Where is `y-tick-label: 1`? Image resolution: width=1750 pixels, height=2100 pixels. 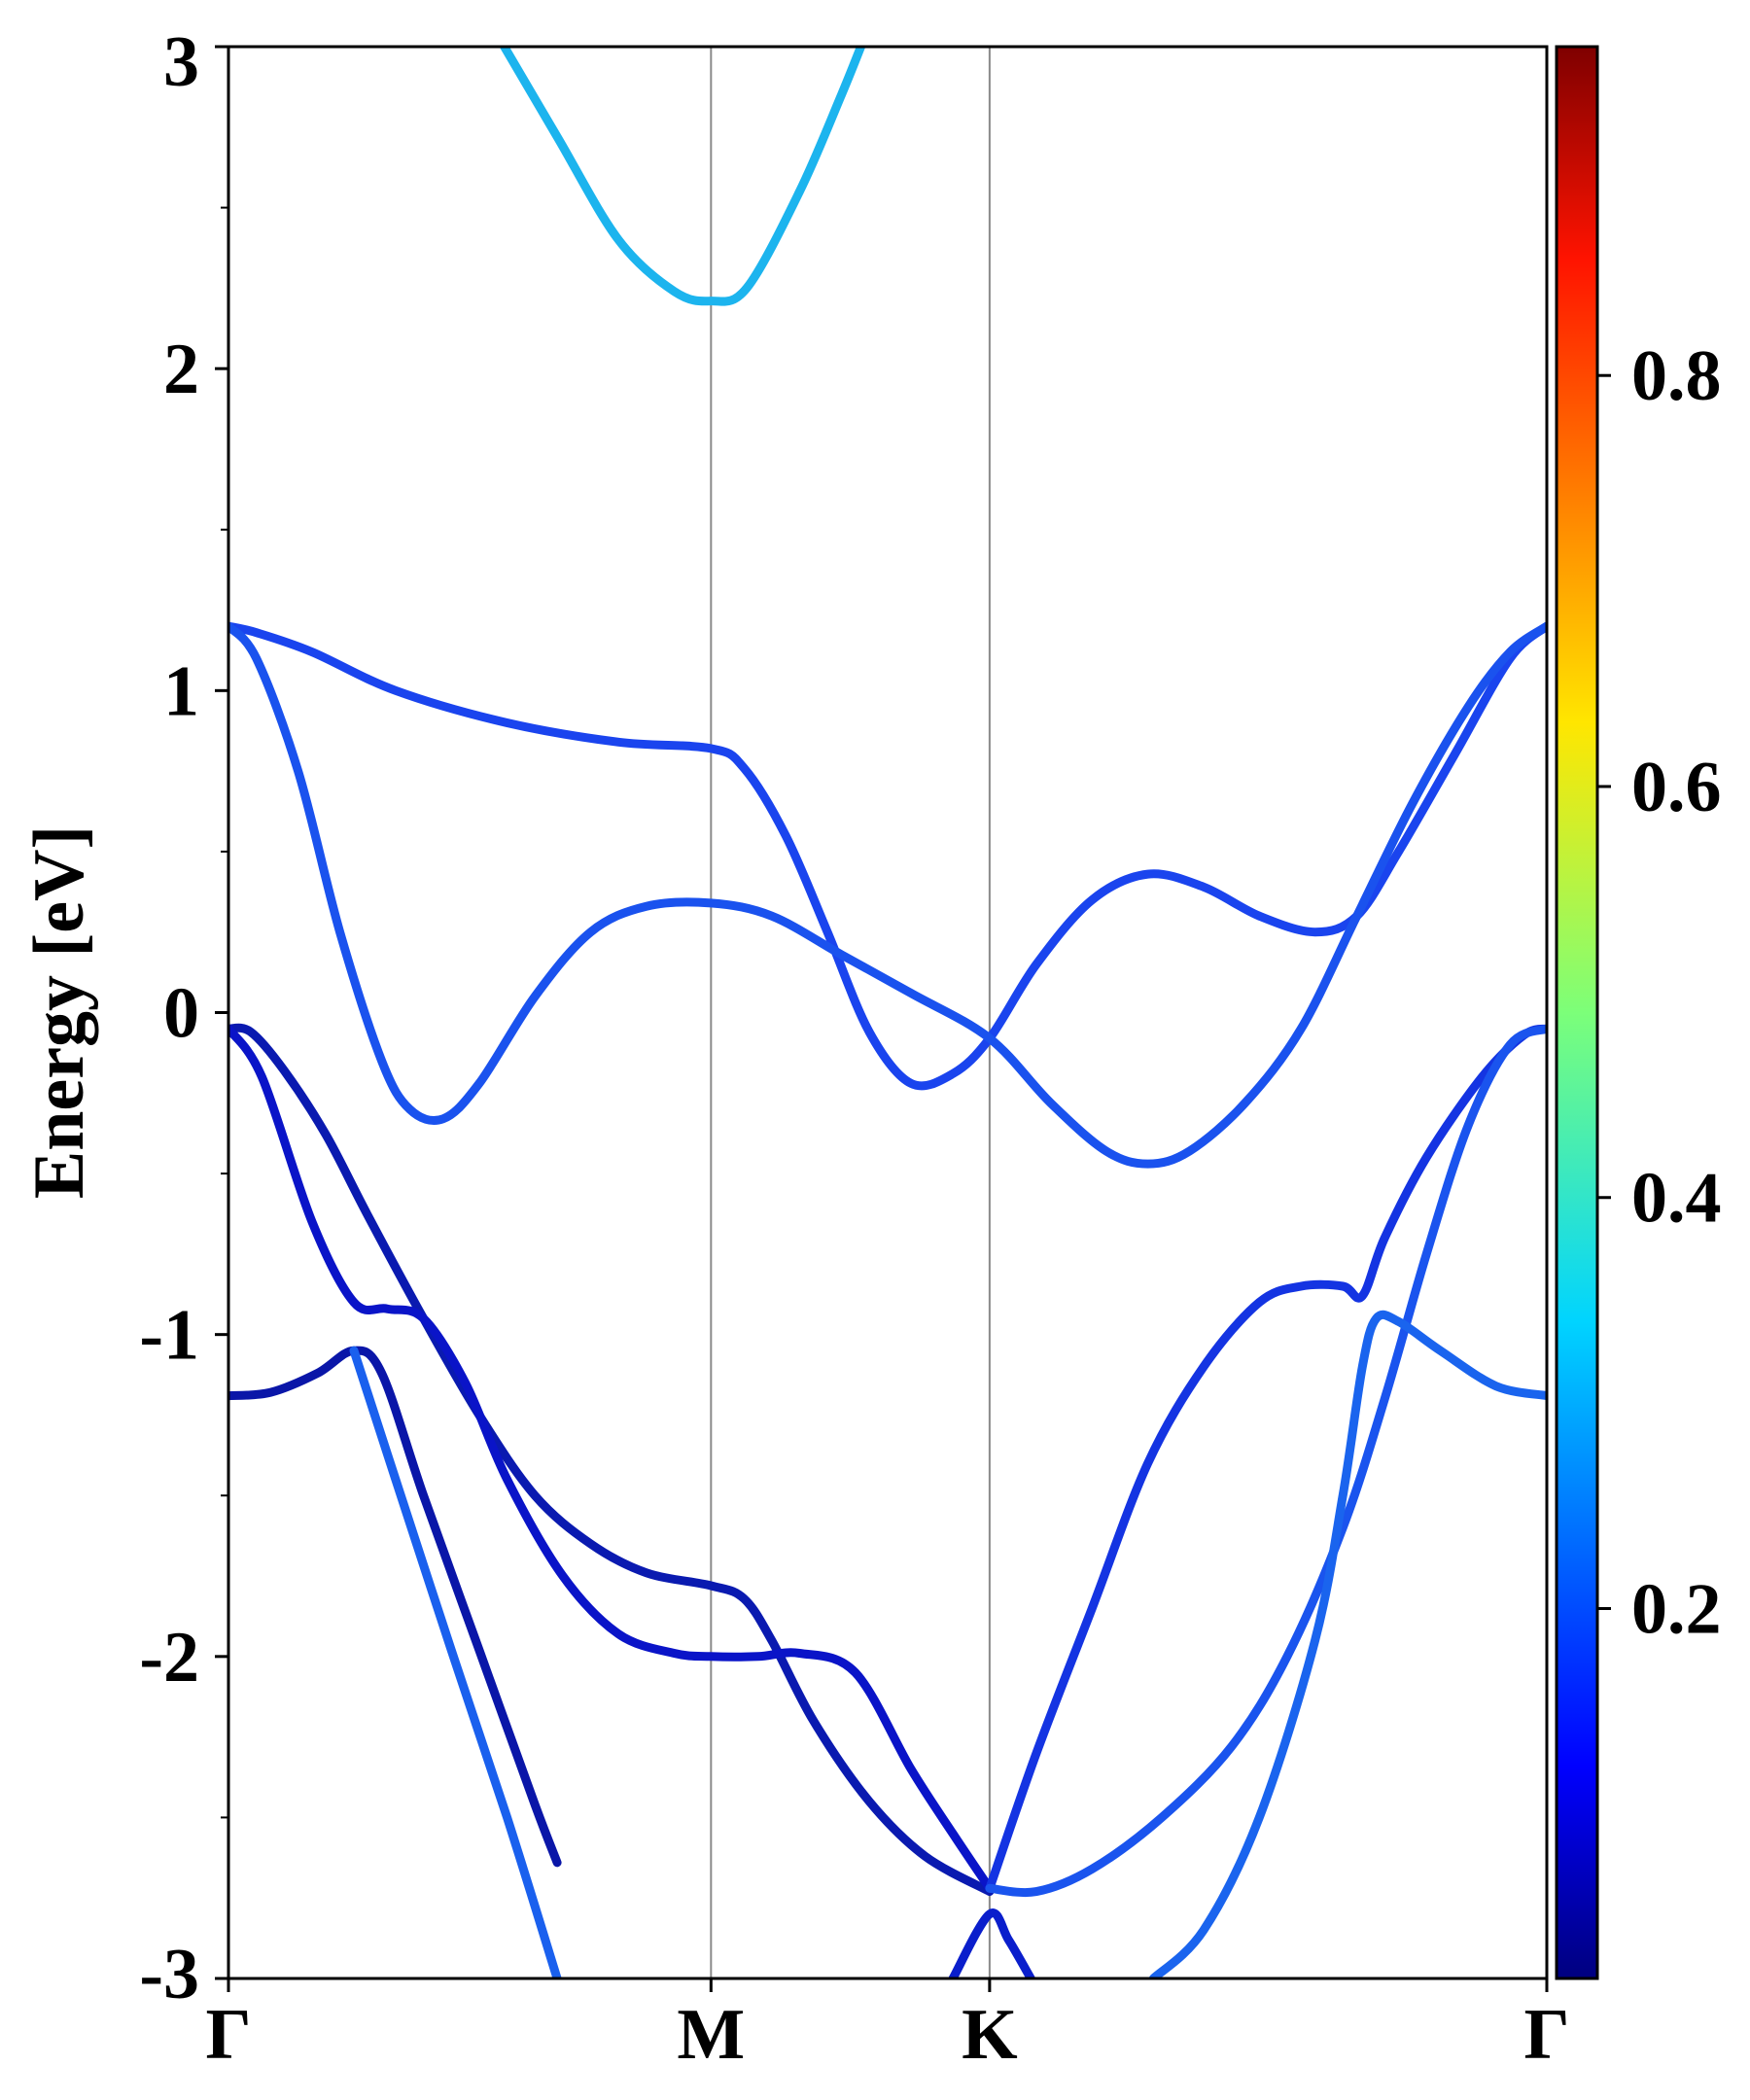 y-tick-label: 1 is located at coordinates (181, 691).